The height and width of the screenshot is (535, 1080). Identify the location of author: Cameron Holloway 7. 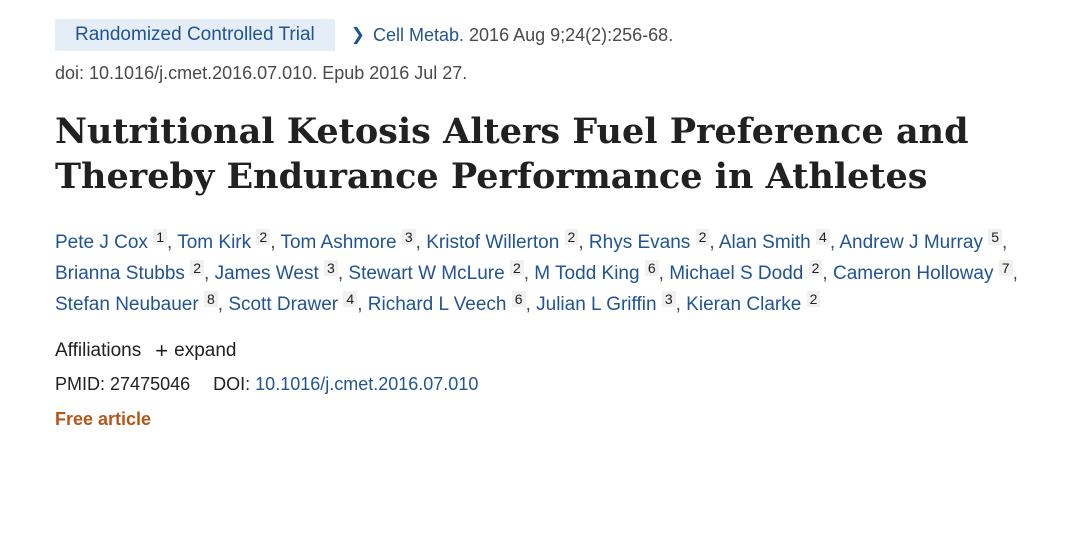
(922, 272).